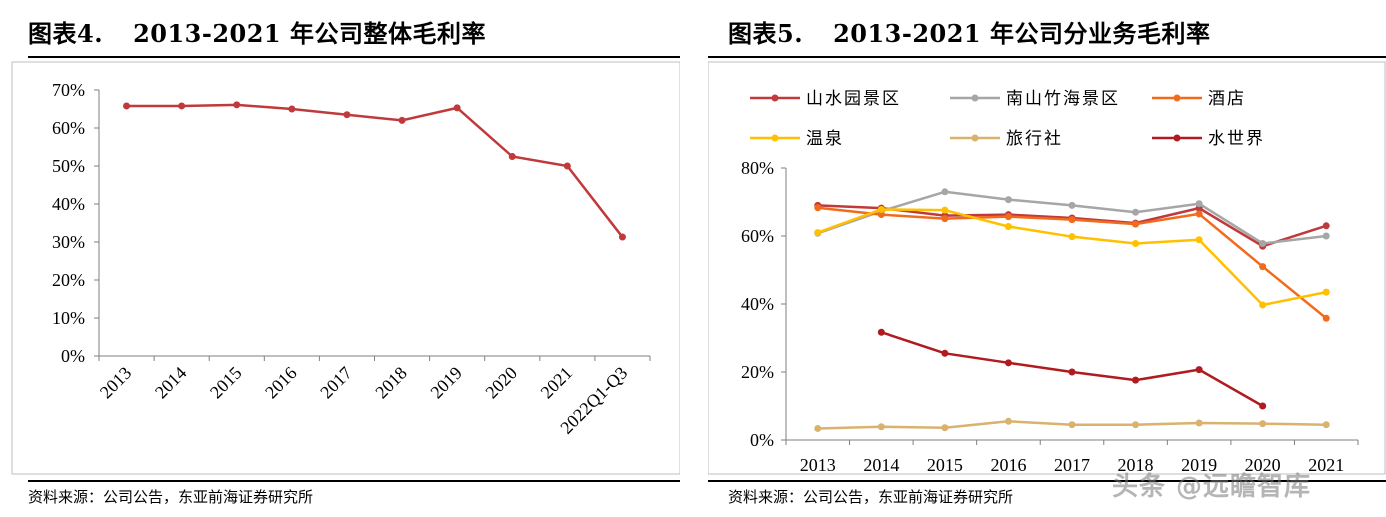 This screenshot has height=517, width=1386. What do you see at coordinates (116, 383) in the screenshot?
I see `x-tick-label: 2013` at bounding box center [116, 383].